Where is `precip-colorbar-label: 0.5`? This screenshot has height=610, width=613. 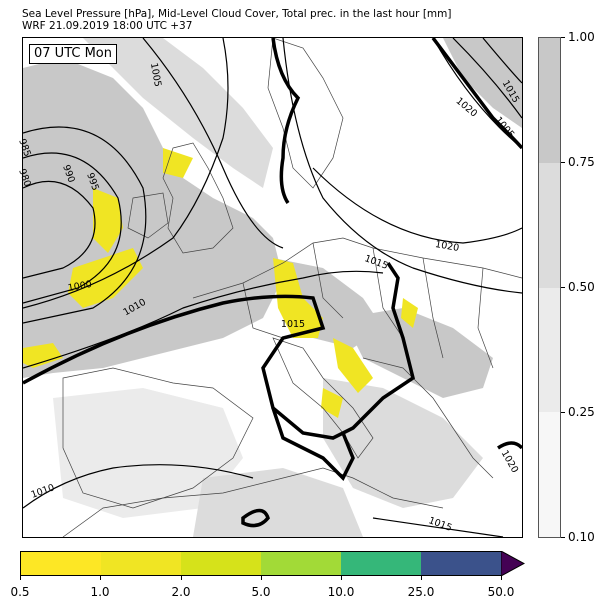
precip-colorbar-label: 0.5 is located at coordinates (20, 592).